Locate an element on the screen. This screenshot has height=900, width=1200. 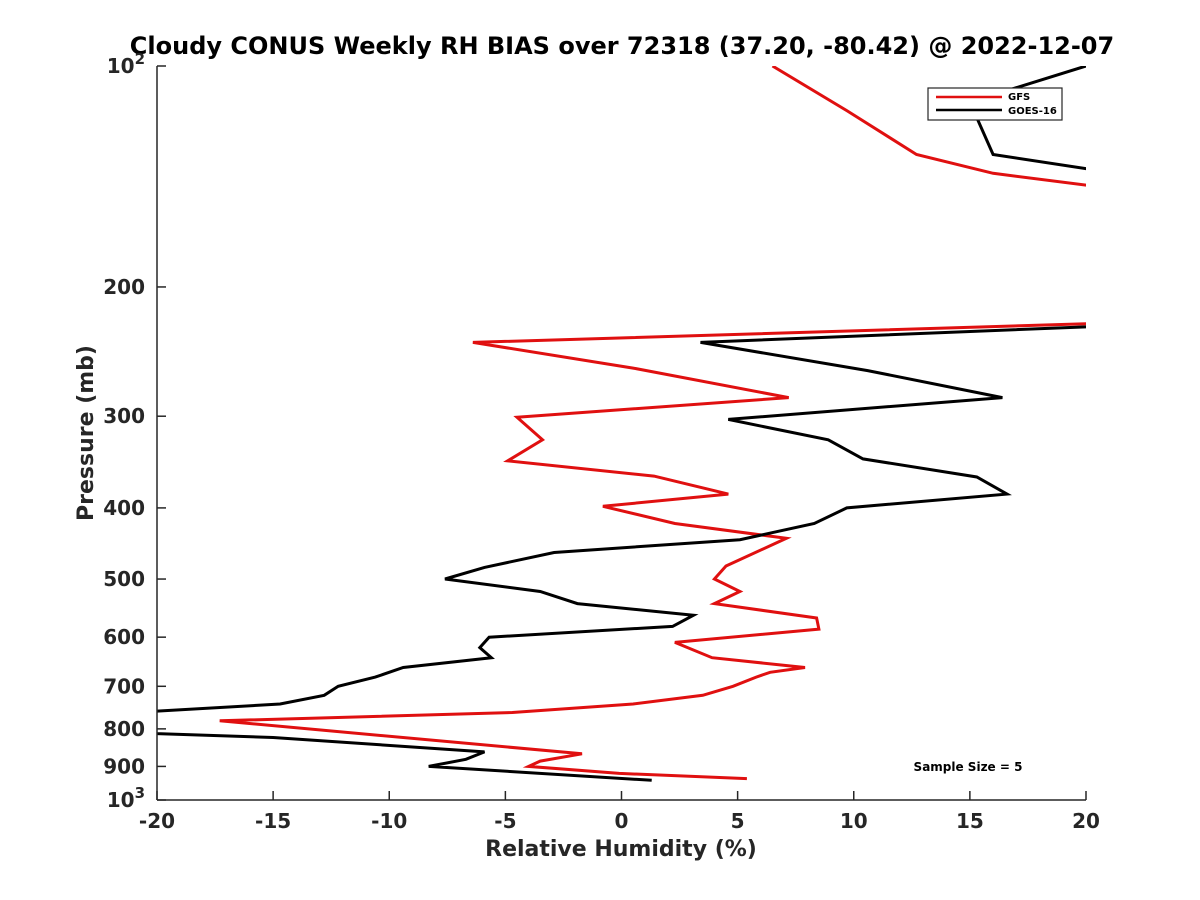
legend-label-gfs: GFS is located at coordinates (1019, 97).